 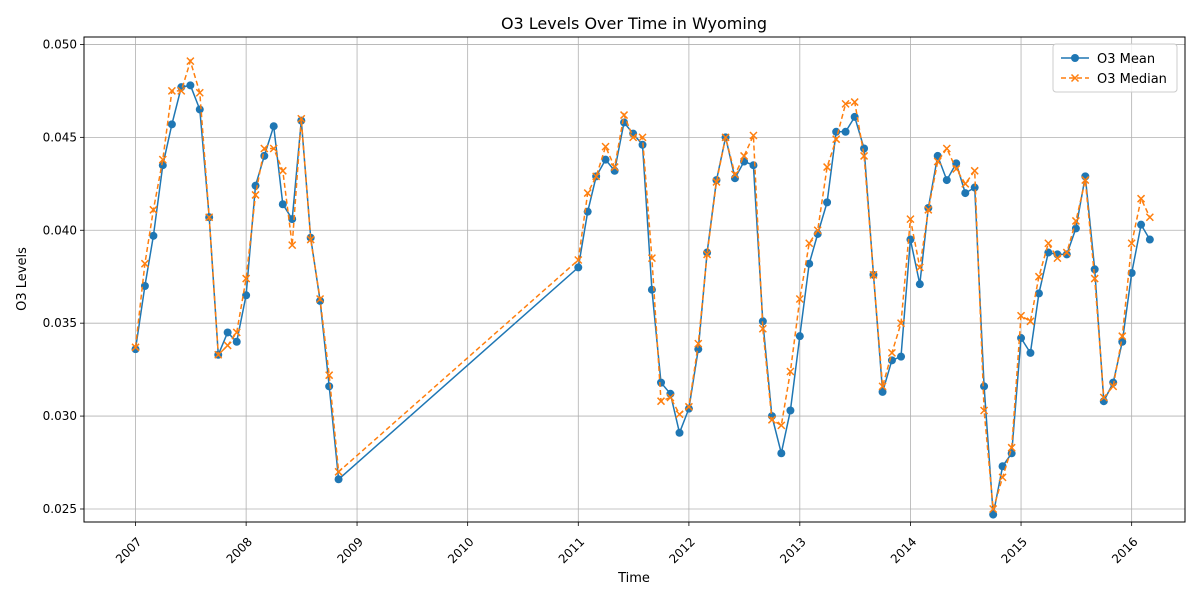 I want to click on x-axis-title: Time, so click(x=633, y=578).